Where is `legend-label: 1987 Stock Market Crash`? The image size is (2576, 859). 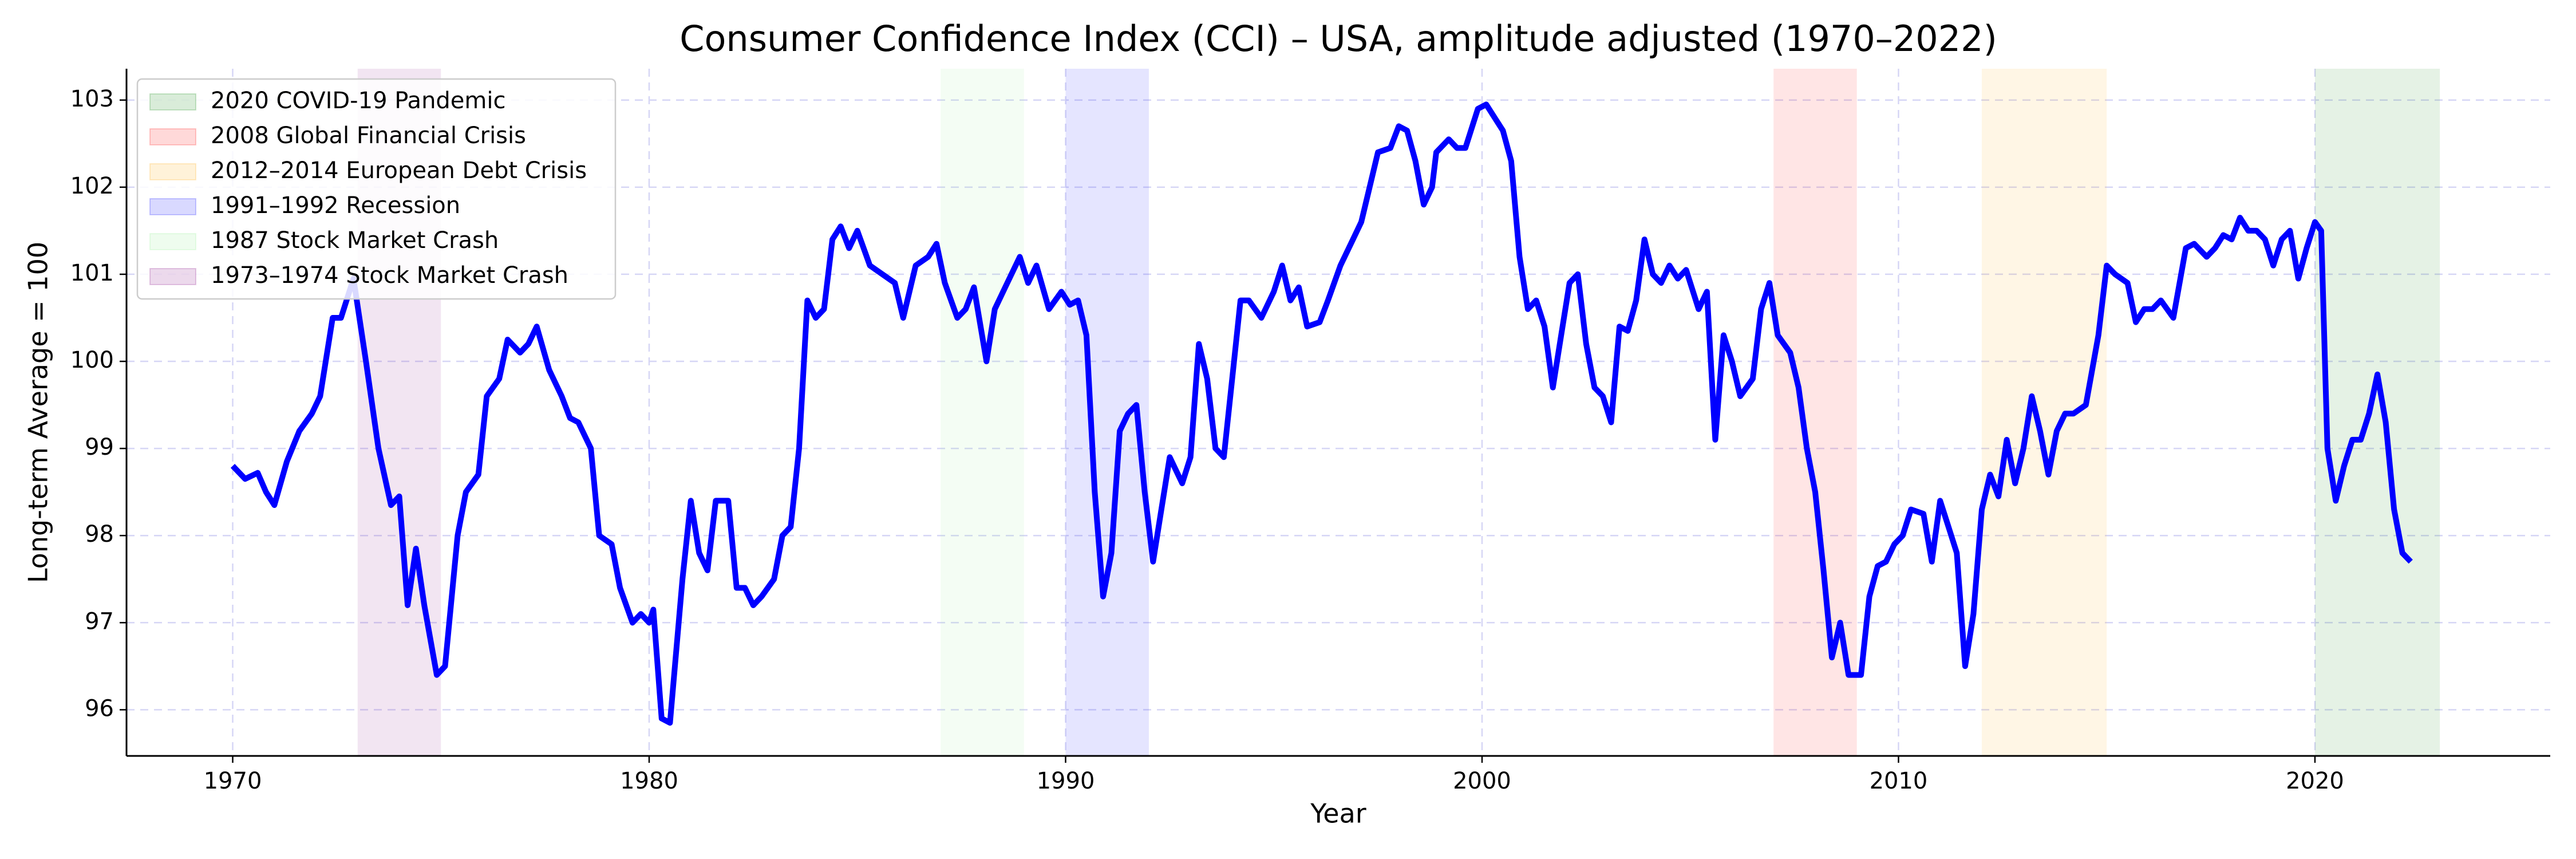
legend-label: 1987 Stock Market Crash is located at coordinates (355, 240).